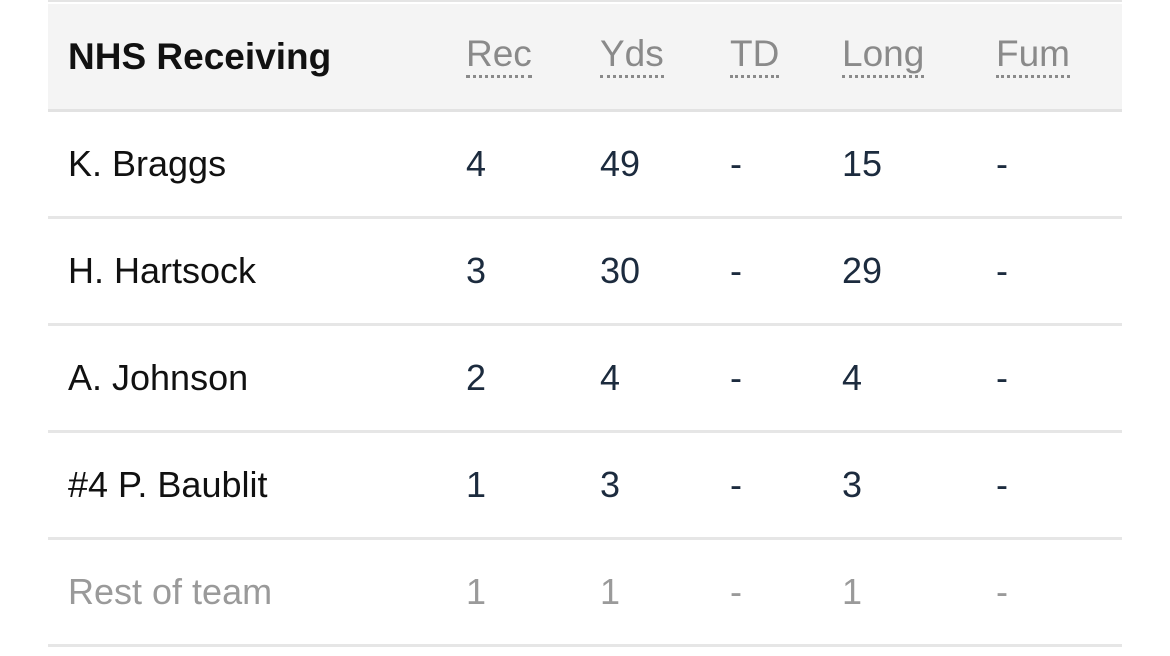 The height and width of the screenshot is (656, 1170). Describe the element at coordinates (200, 56) in the screenshot. I see `table-title: NHS Receiving` at that location.